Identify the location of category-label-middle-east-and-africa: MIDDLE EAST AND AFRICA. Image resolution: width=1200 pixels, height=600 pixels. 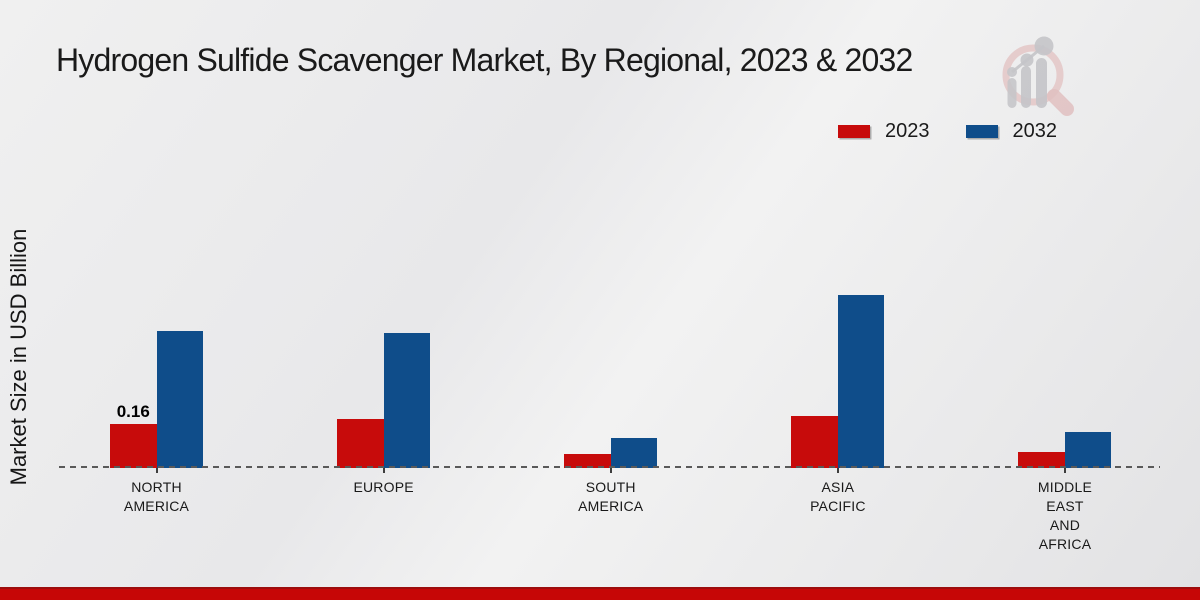
(1065, 515).